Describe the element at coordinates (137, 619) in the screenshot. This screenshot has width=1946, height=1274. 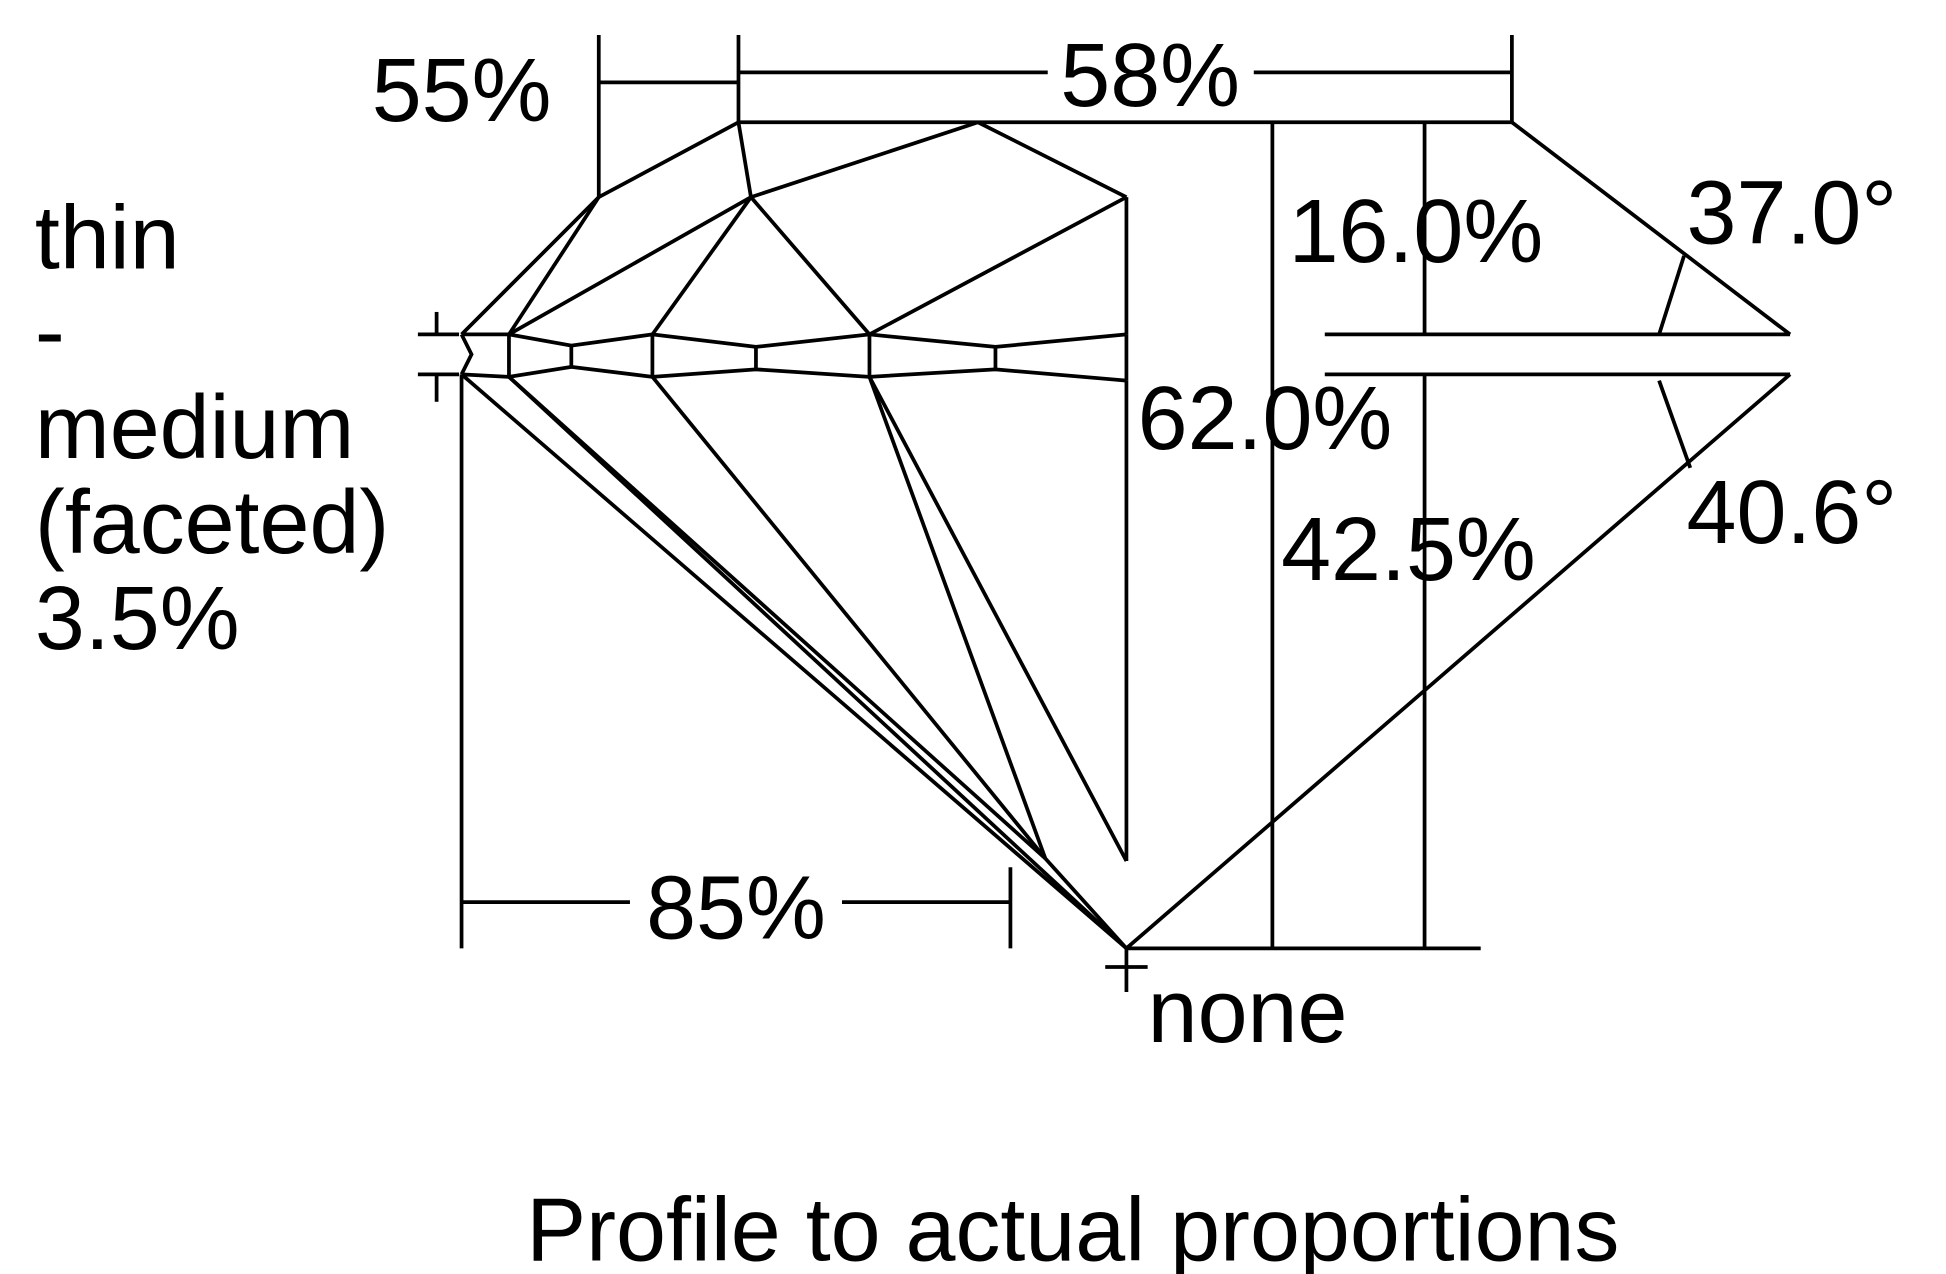
I see `girdle-label-5: 3.5%` at that location.